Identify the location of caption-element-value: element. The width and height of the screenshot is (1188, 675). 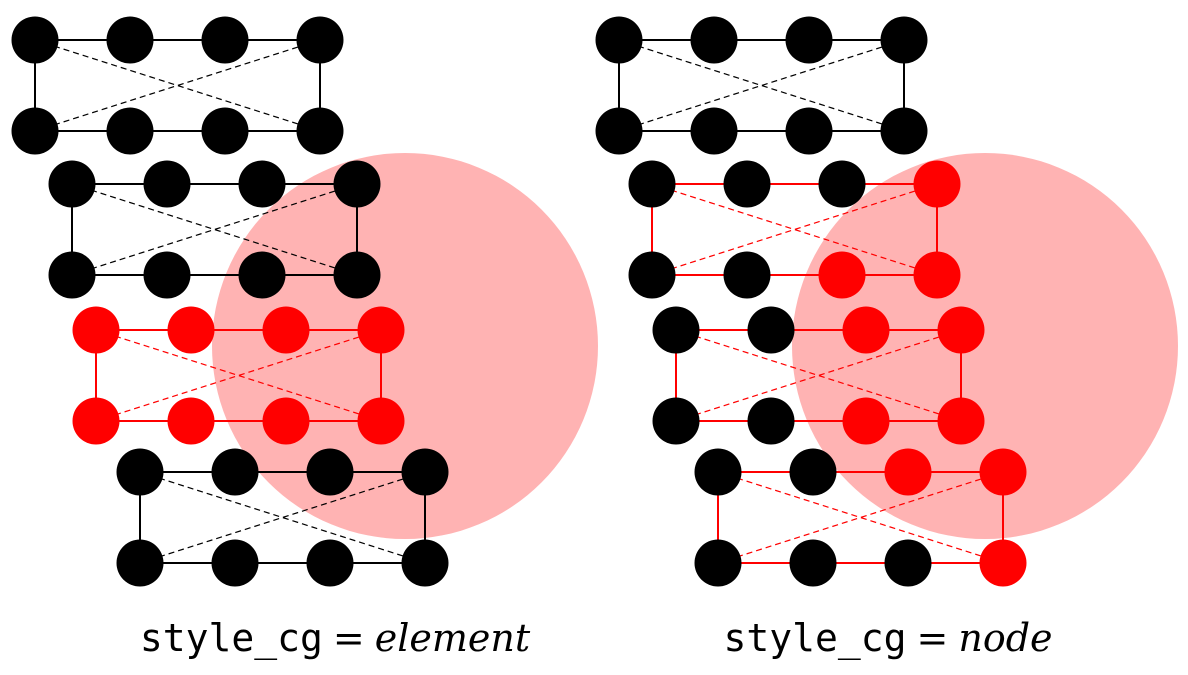
(452, 638).